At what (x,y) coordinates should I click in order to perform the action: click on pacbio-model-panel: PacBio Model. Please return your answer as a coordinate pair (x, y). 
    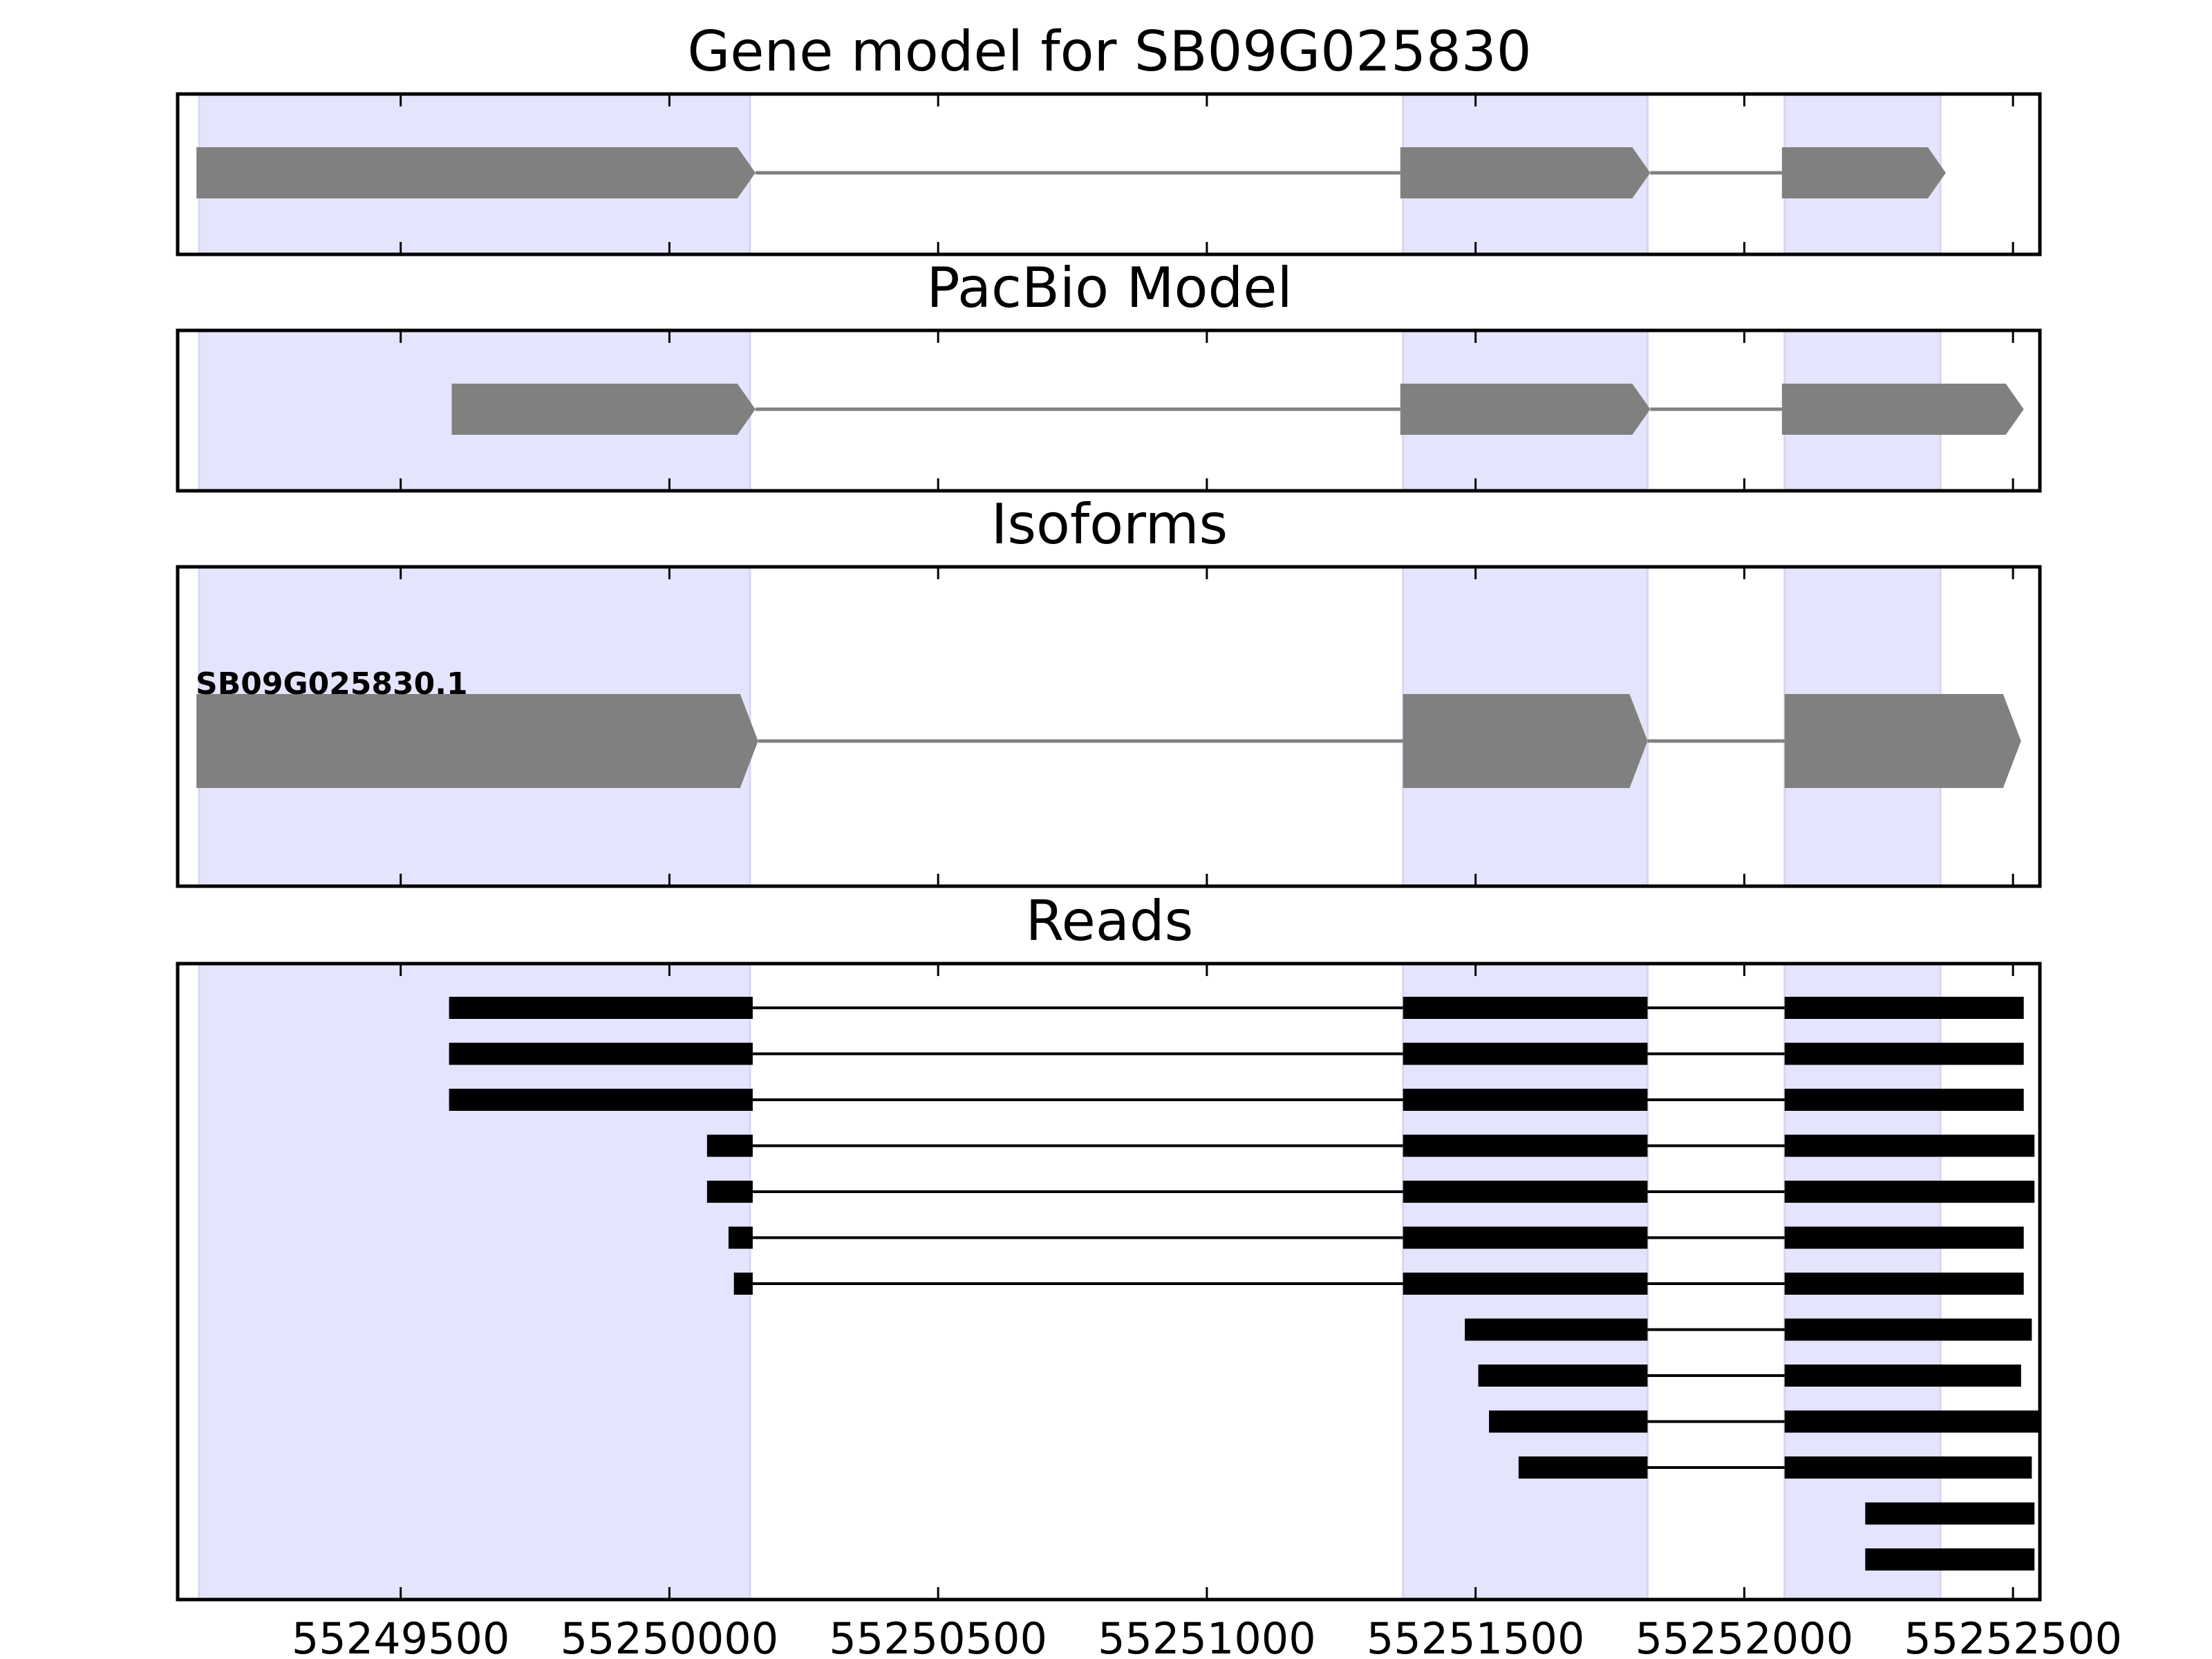
    Looking at the image, I should click on (1109, 374).